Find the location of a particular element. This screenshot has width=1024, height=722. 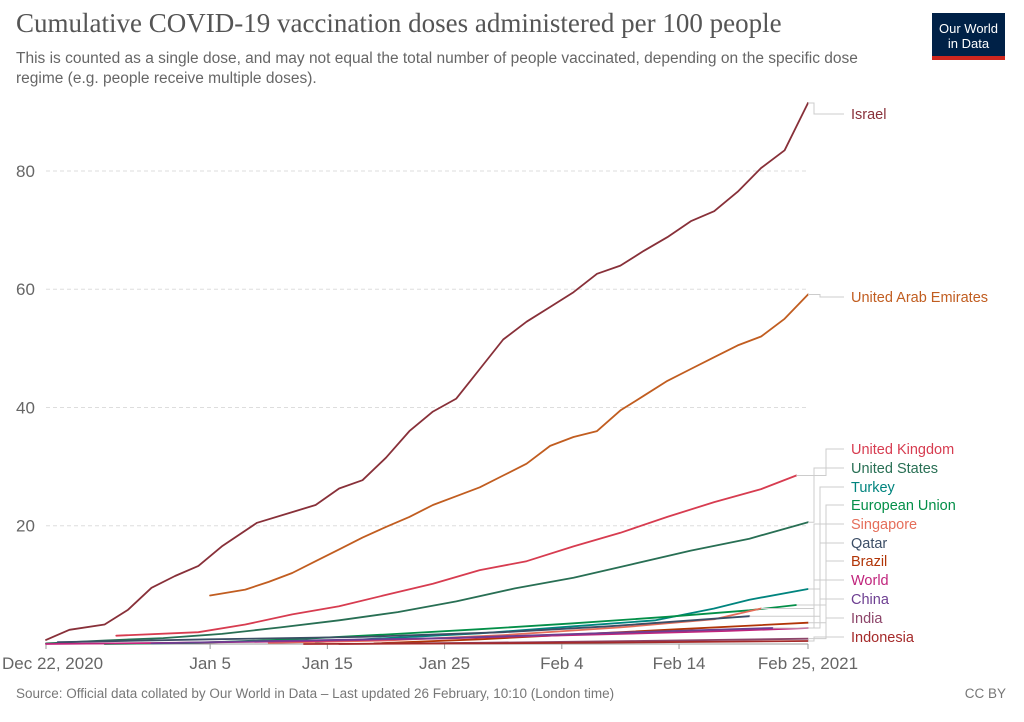

logo-line-2: in Data is located at coordinates (968, 43).